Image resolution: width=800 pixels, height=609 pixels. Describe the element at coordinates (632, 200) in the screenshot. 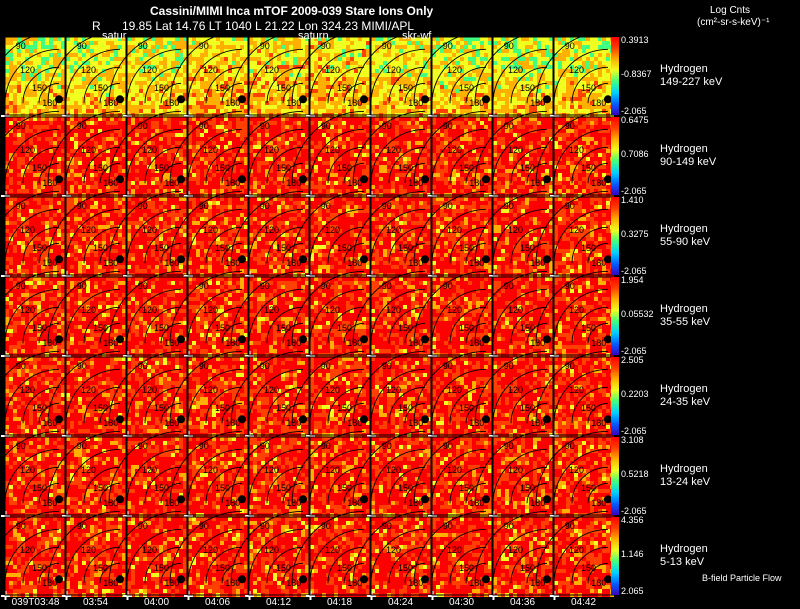

I see `scale-max-value: 1.410` at that location.